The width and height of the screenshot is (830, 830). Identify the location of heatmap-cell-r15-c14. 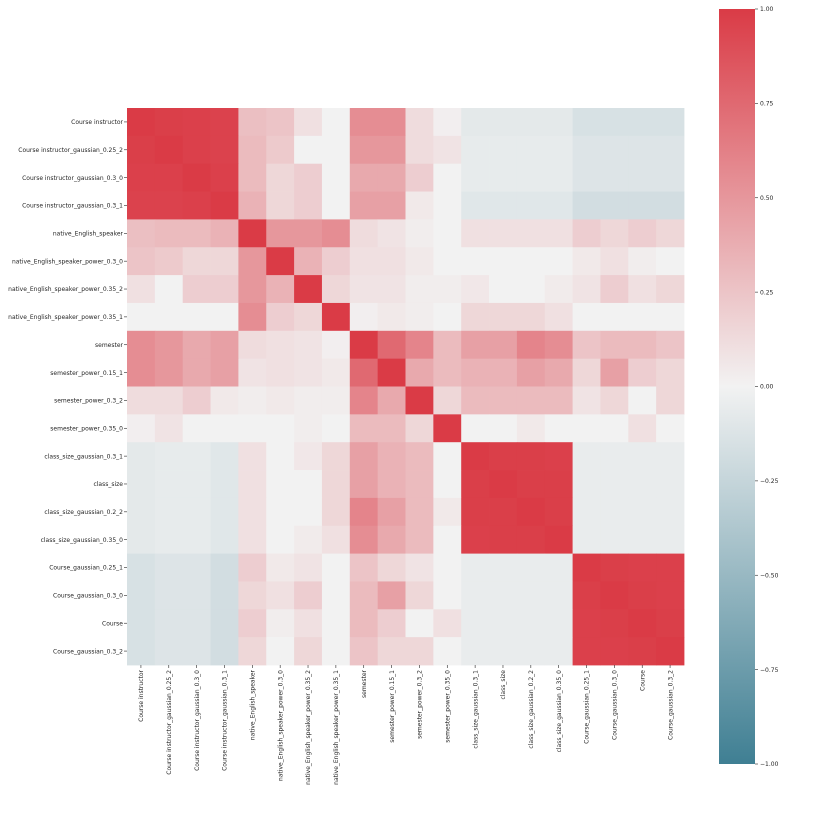
(531, 539).